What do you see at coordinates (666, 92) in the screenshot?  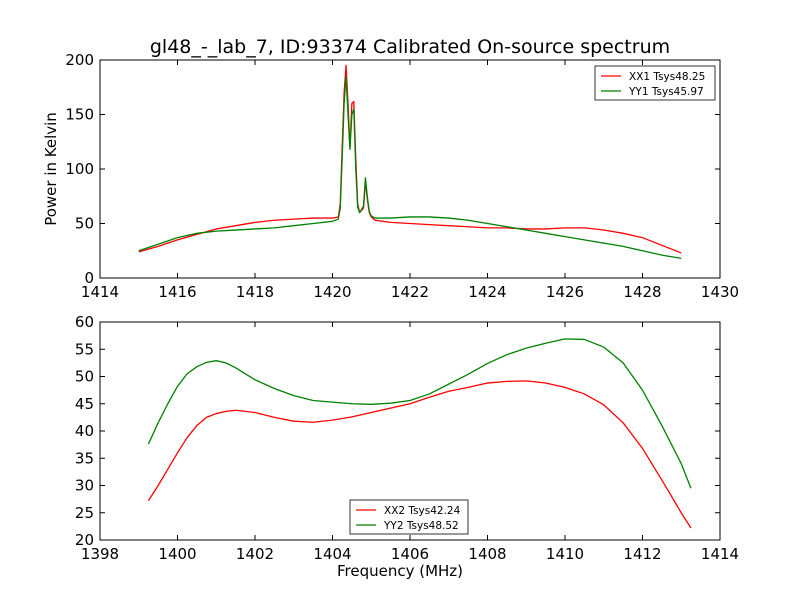 I see `top-legend-label-2: YY1 Tsys45.97` at bounding box center [666, 92].